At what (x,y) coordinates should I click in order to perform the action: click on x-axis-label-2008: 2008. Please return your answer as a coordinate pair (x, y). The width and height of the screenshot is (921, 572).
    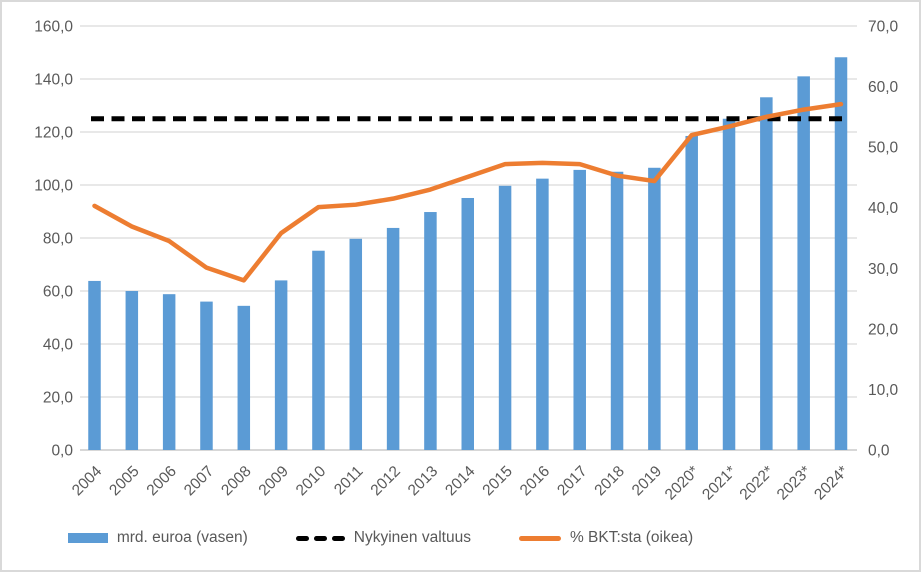
    Looking at the image, I should click on (236, 481).